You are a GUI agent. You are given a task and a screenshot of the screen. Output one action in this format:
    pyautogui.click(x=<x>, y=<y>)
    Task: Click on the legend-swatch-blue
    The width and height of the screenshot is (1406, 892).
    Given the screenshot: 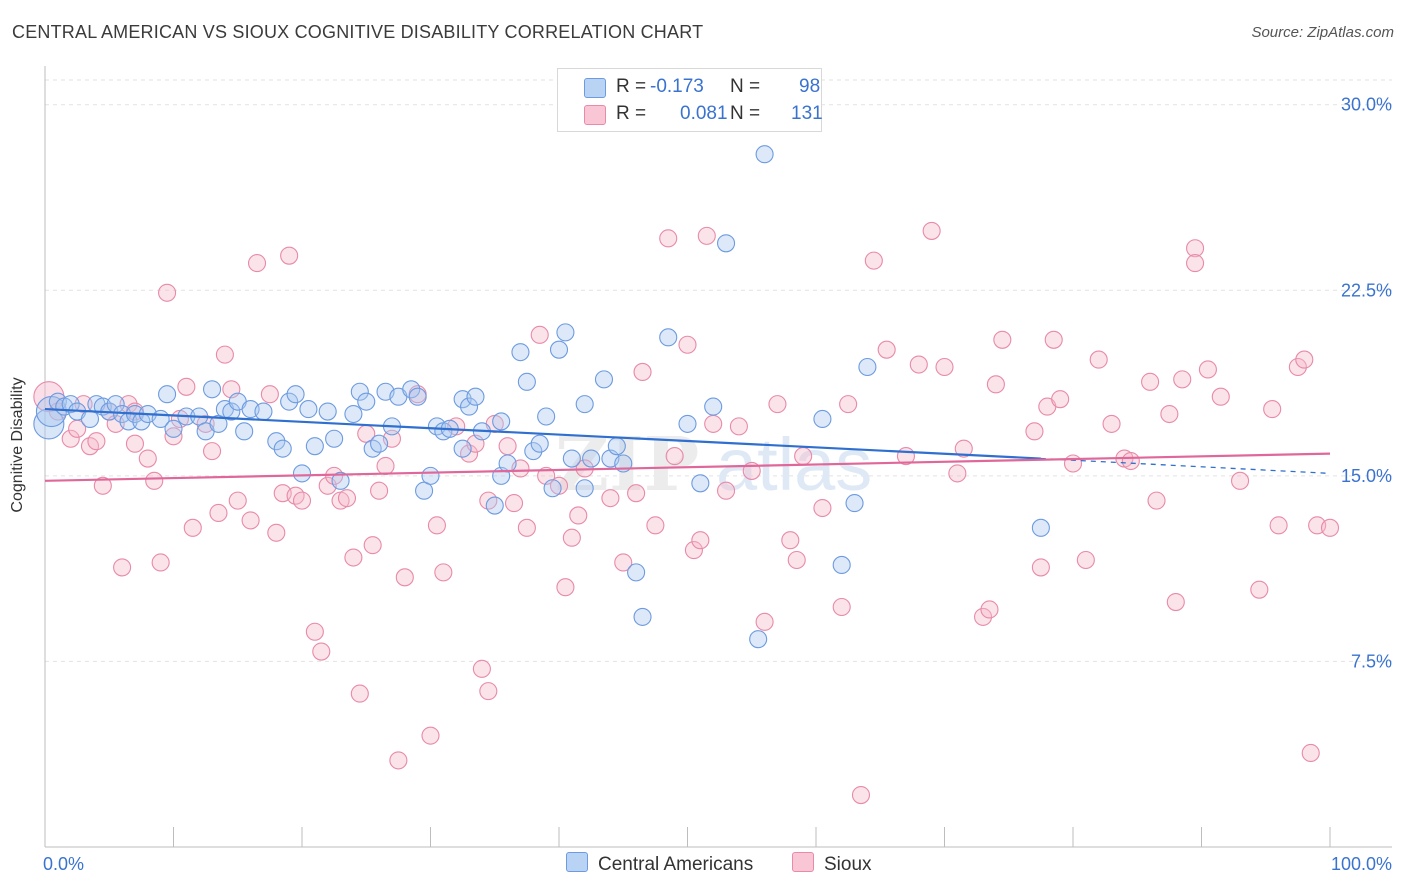 What is the action you would take?
    pyautogui.click(x=595, y=88)
    